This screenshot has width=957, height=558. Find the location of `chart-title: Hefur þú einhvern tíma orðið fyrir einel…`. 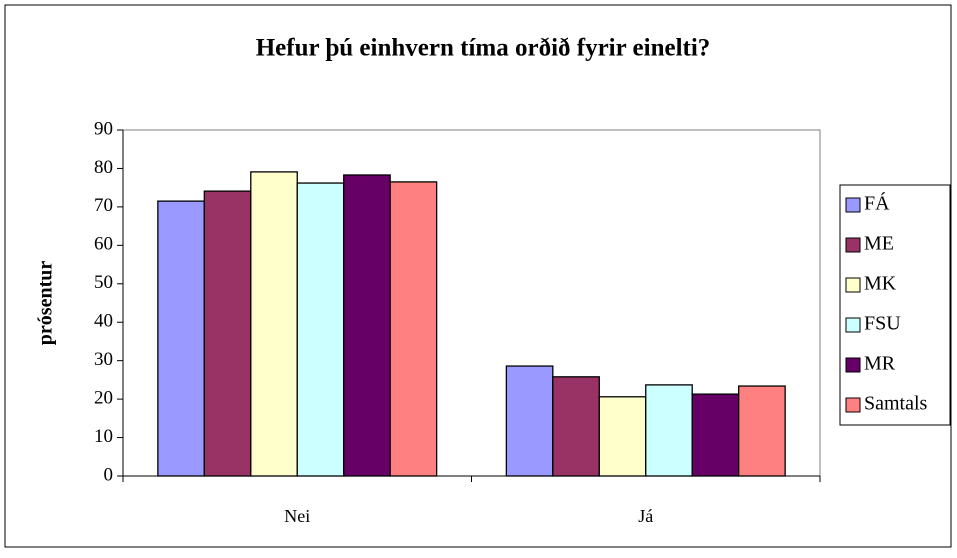

chart-title: Hefur þú einhvern tíma orðið fyrir einel… is located at coordinates (483, 48).